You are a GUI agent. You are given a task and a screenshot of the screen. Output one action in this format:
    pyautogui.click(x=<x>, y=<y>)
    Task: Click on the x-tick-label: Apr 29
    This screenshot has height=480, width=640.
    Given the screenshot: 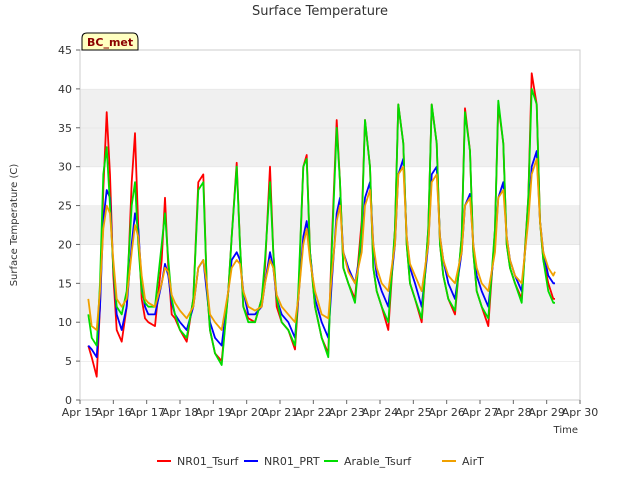 What is the action you would take?
    pyautogui.click(x=546, y=412)
    